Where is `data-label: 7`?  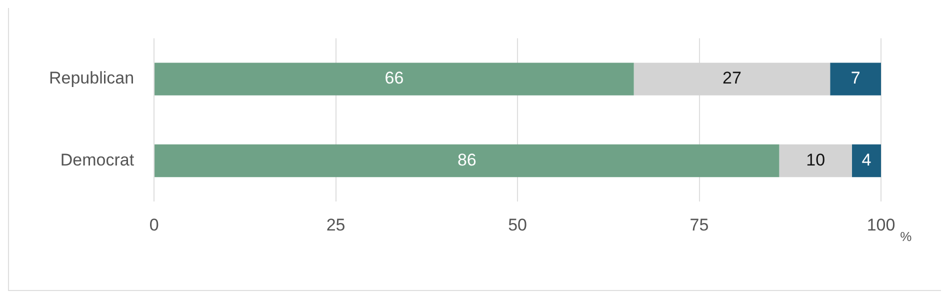 data-label: 7 is located at coordinates (855, 78).